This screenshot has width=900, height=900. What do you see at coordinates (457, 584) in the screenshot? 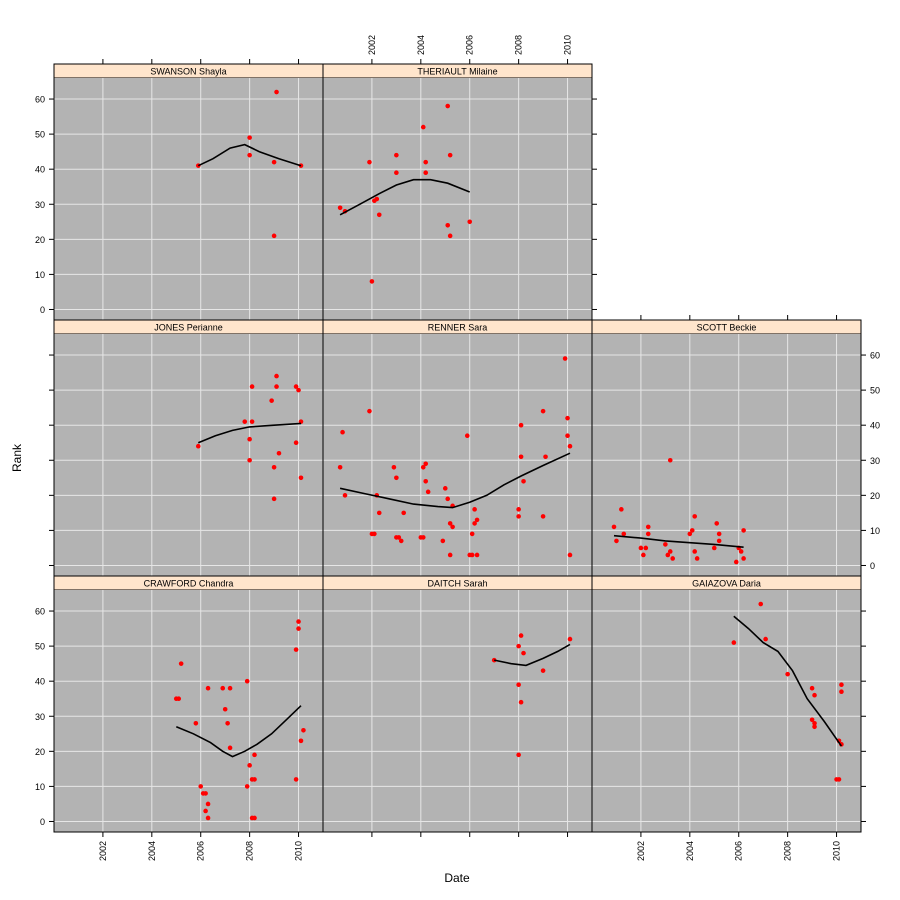
I see `panel-title: DAITCH Sarah` at bounding box center [457, 584].